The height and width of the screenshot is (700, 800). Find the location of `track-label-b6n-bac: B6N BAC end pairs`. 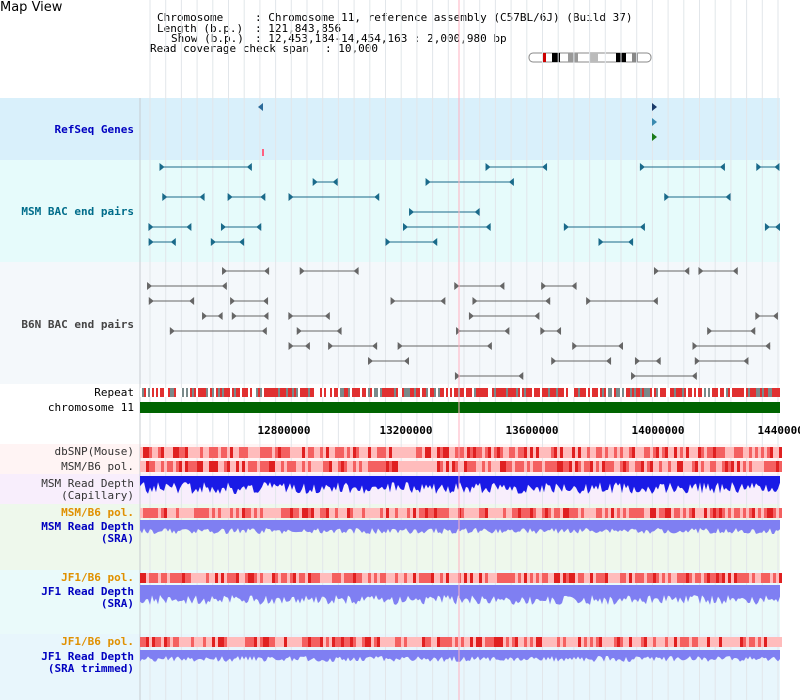

track-label-b6n-bac: B6N BAC end pairs is located at coordinates (77, 324).